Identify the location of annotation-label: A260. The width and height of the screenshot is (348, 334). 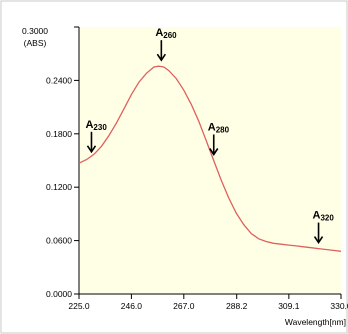
(166, 33).